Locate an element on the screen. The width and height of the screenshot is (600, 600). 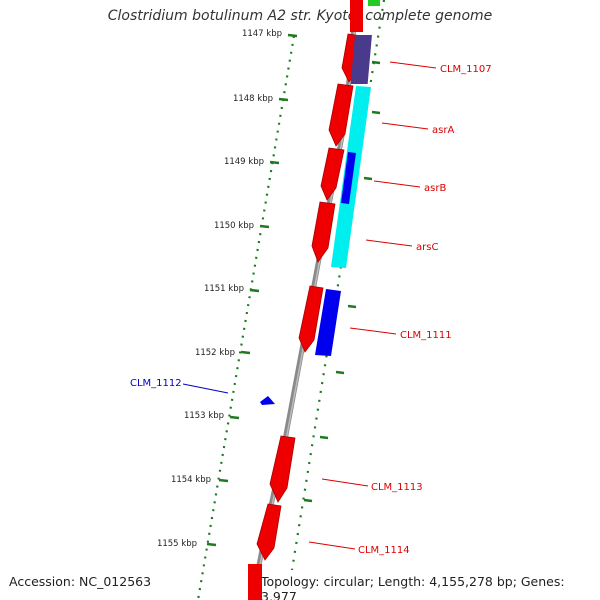
ruler-tick-label: 1150 kbp is located at coordinates (234, 226).